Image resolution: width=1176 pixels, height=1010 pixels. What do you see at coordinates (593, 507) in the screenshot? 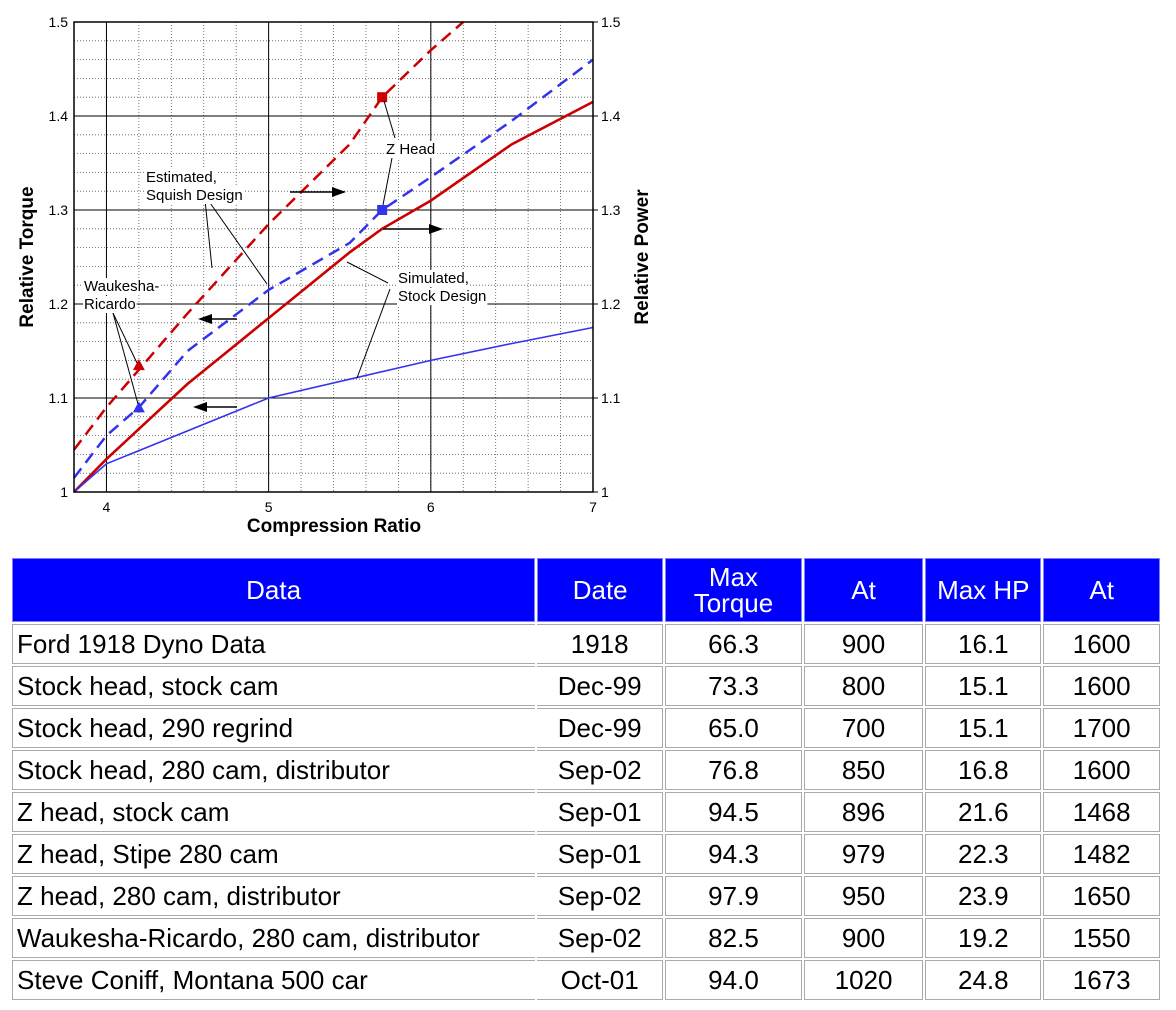
I see `x-tick-label: 7` at bounding box center [593, 507].